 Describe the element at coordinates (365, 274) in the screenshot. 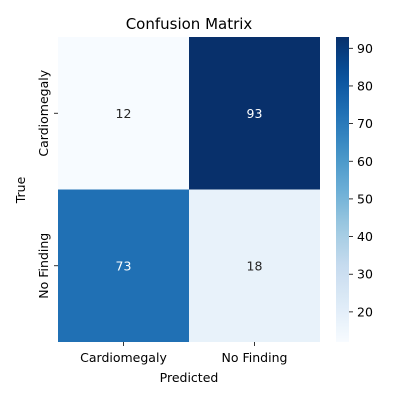

I see `colorbar-tick-label: 30` at that location.